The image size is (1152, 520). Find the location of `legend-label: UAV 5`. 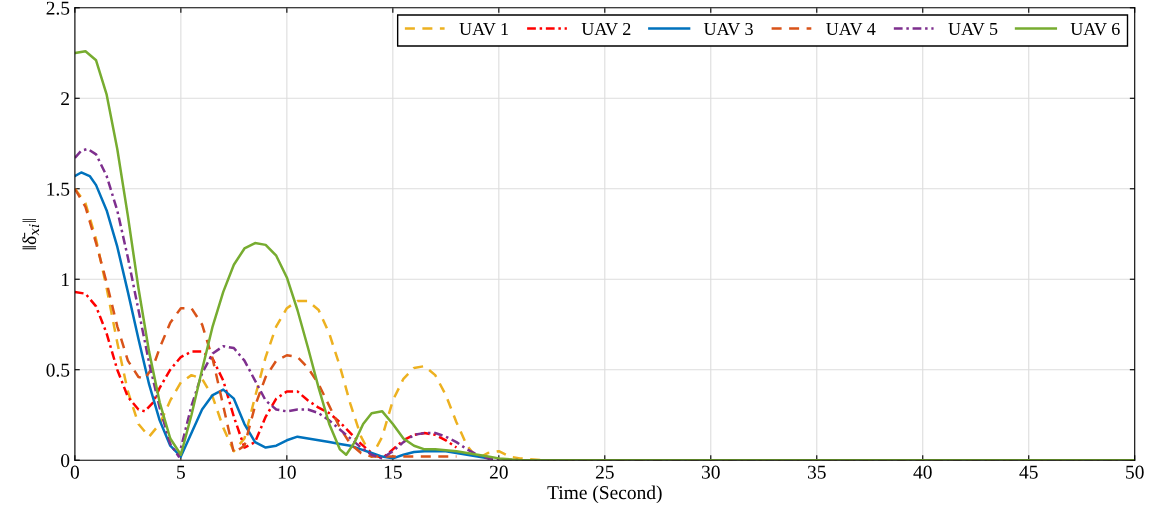

legend-label: UAV 5 is located at coordinates (973, 29).